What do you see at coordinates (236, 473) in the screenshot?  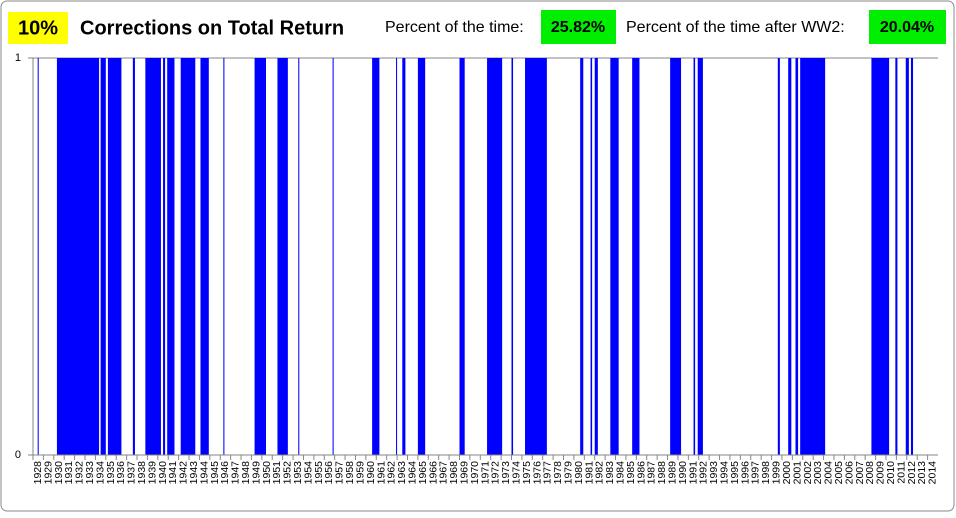 I see `x-tick-label: 1947` at bounding box center [236, 473].